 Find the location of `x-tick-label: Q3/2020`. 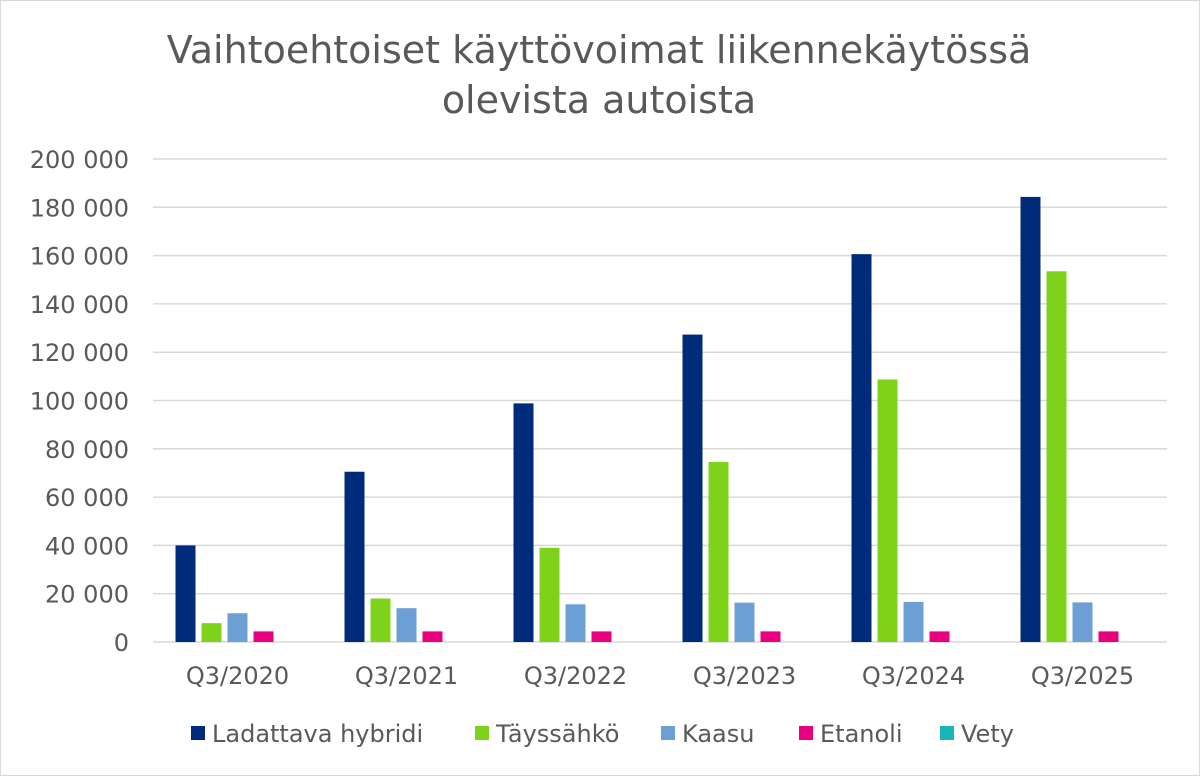

x-tick-label: Q3/2020 is located at coordinates (237, 676).